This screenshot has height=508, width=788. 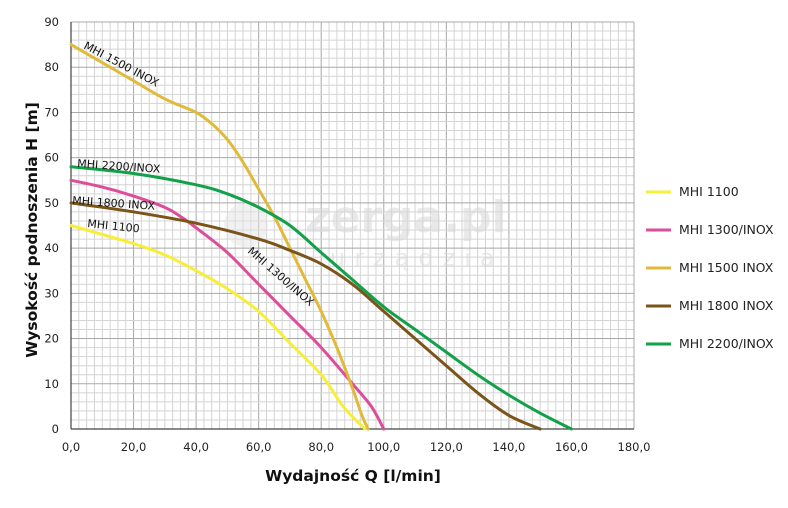 I want to click on y-tick-label: 70, so click(x=51, y=112).